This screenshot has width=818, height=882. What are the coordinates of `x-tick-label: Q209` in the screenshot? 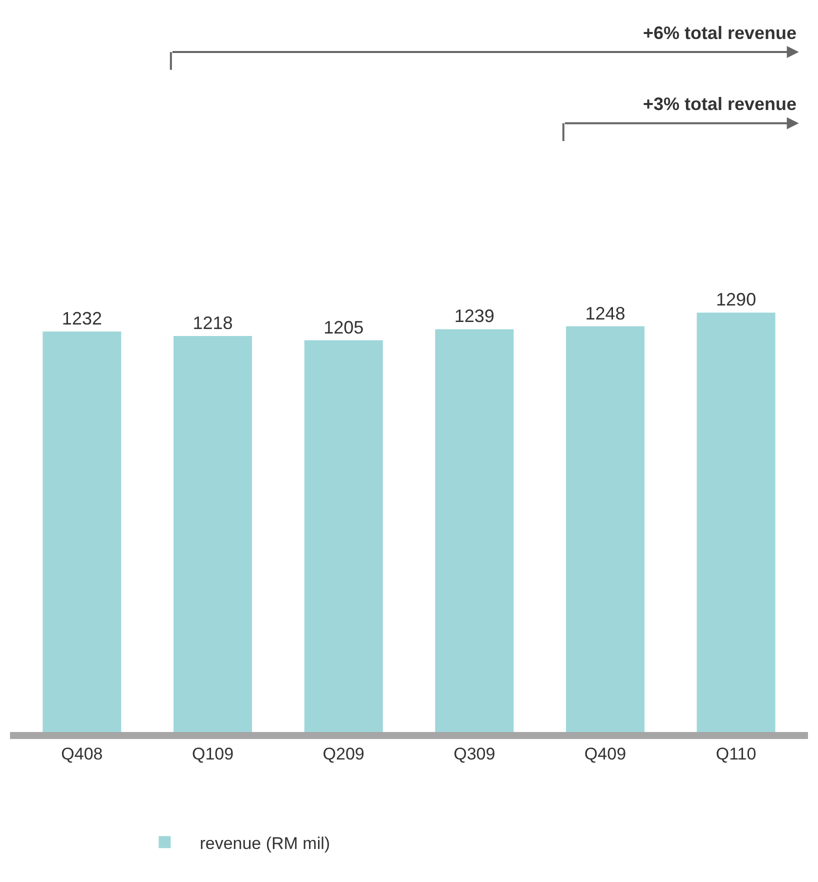 It's located at (343, 754).